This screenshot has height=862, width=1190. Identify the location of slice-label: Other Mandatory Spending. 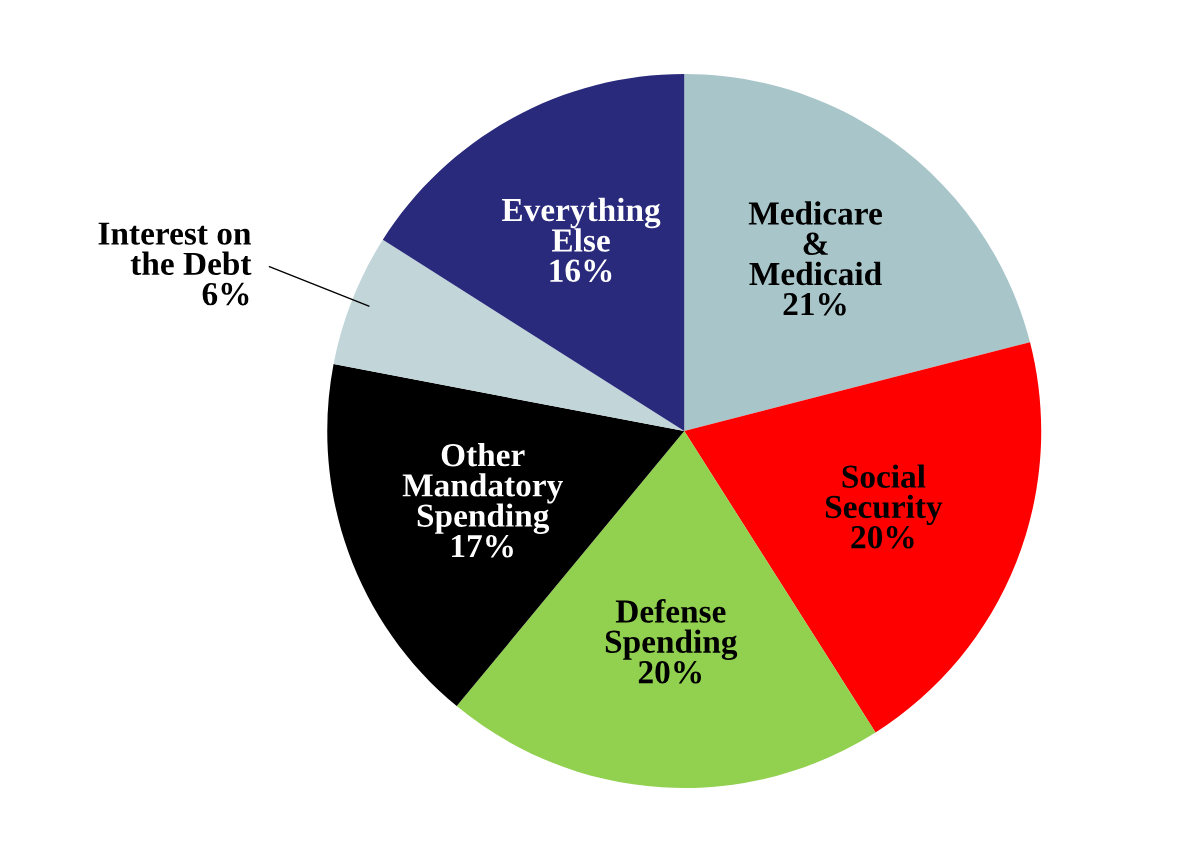
(482, 488).